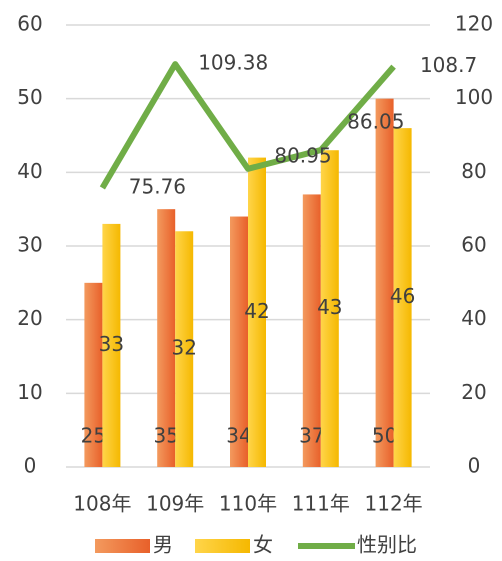 The height and width of the screenshot is (561, 502). Describe the element at coordinates (102, 504) in the screenshot. I see `x-tick-label: 108年` at that location.